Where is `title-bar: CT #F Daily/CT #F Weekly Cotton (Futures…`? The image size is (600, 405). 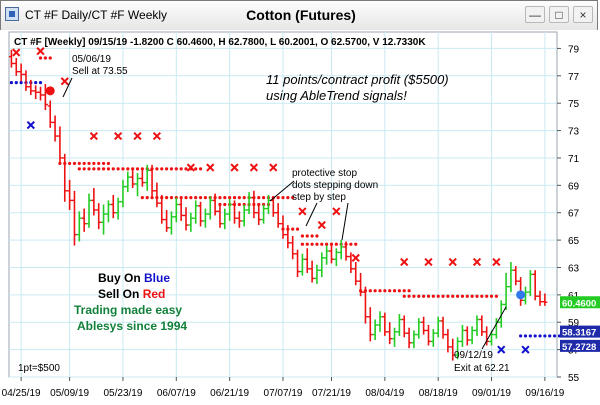 title-bar: CT #F Daily/CT #F Weekly Cotton (Futures… is located at coordinates (299, 15).